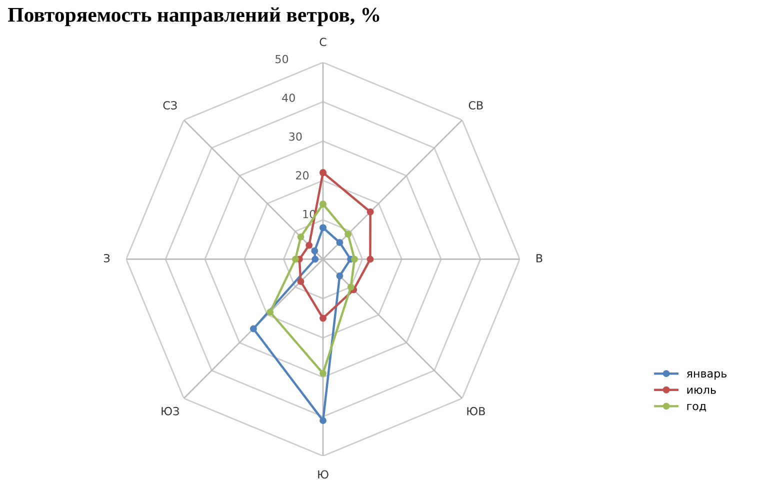 The height and width of the screenshot is (480, 760). I want to click on spoke-label: СВ, so click(475, 105).